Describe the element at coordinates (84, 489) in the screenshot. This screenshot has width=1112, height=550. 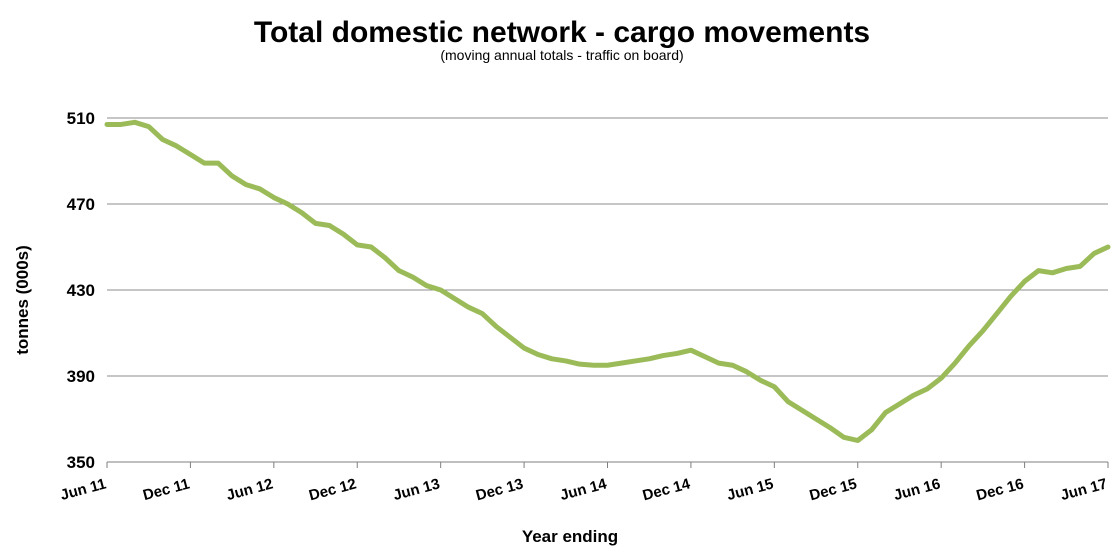
I see `x-tick-label: Jun 11` at that location.